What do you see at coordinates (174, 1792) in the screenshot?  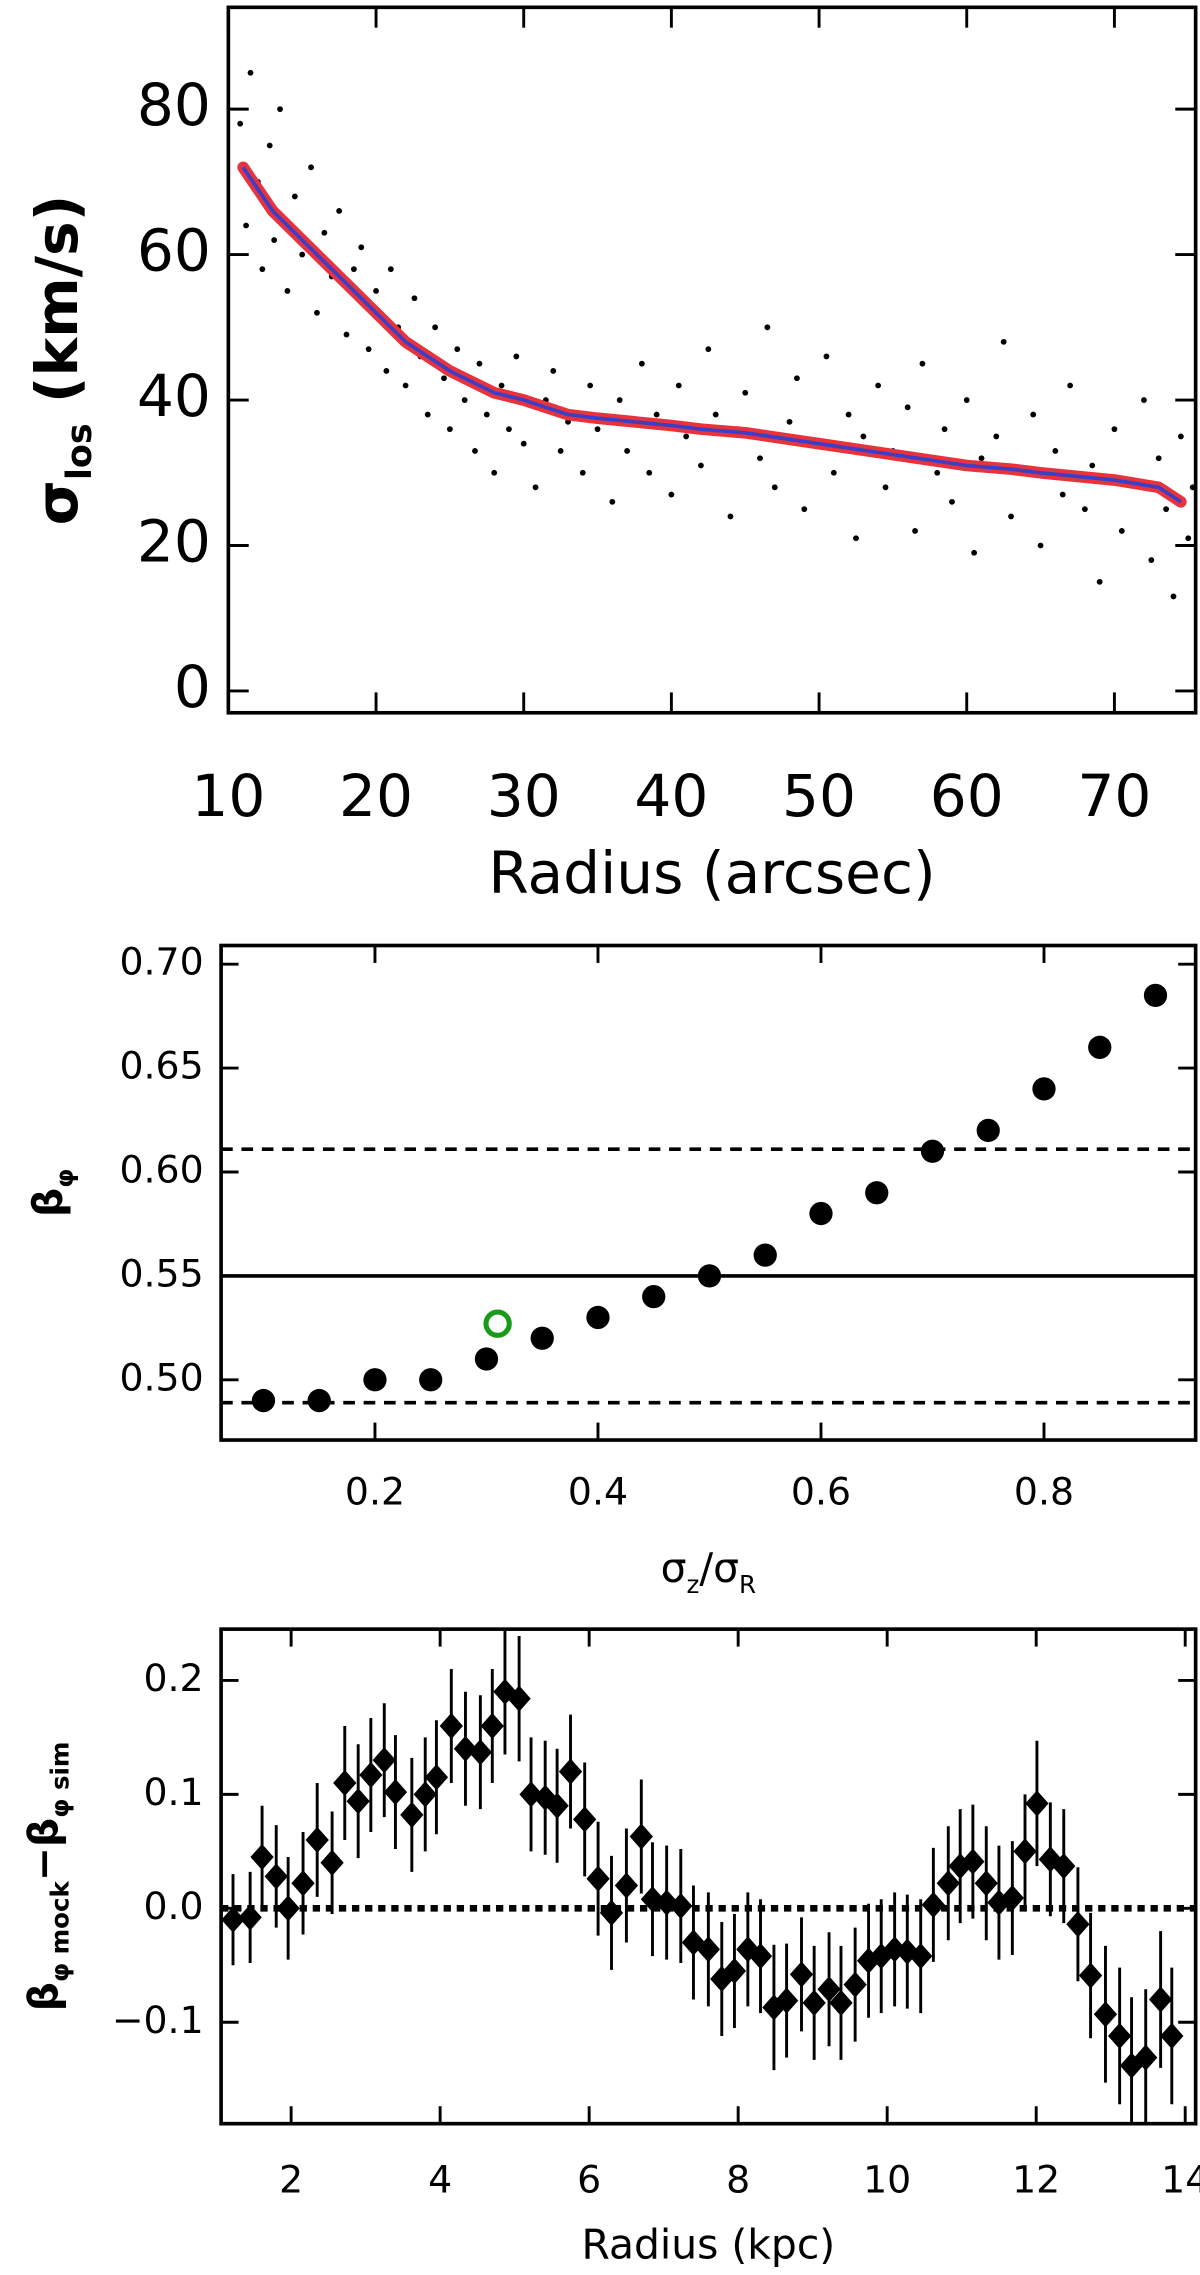 I see `y-tick-label: 0.1` at bounding box center [174, 1792].